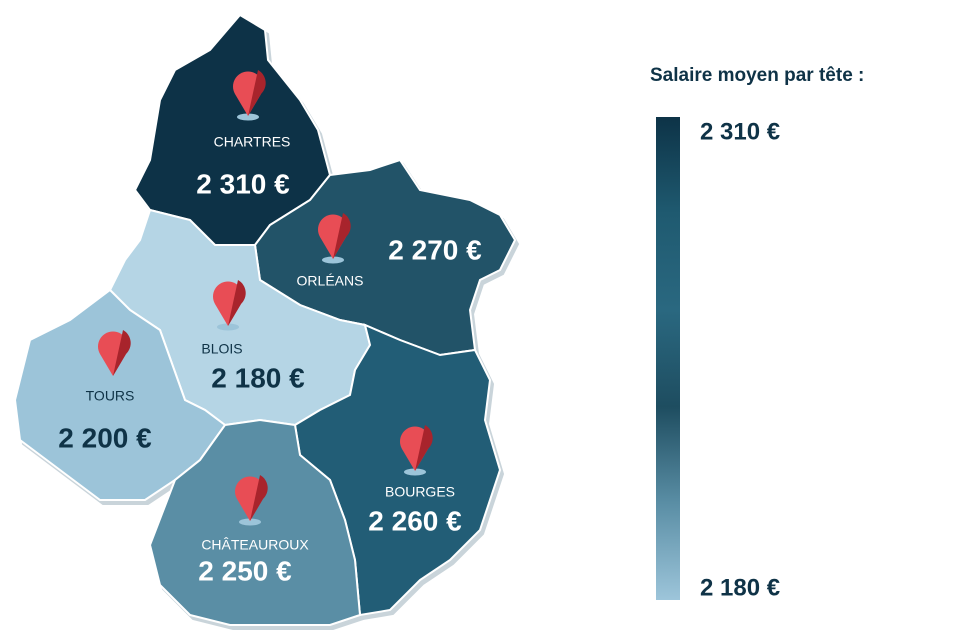 This screenshot has width=962, height=639. Describe the element at coordinates (255, 545) in the screenshot. I see `city-name: CHÂTEAUROUX` at that location.